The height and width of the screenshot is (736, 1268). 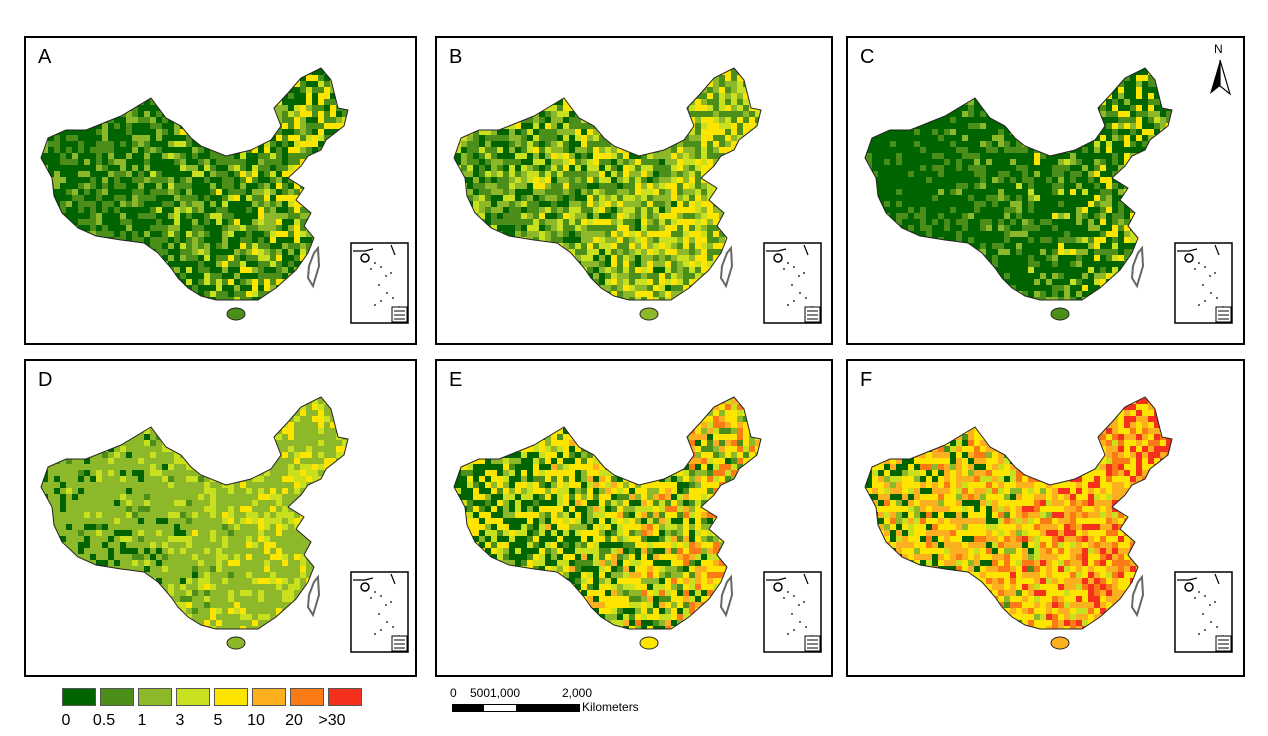 What do you see at coordinates (453, 693) in the screenshot?
I see `scale-label-0: 0` at bounding box center [453, 693].